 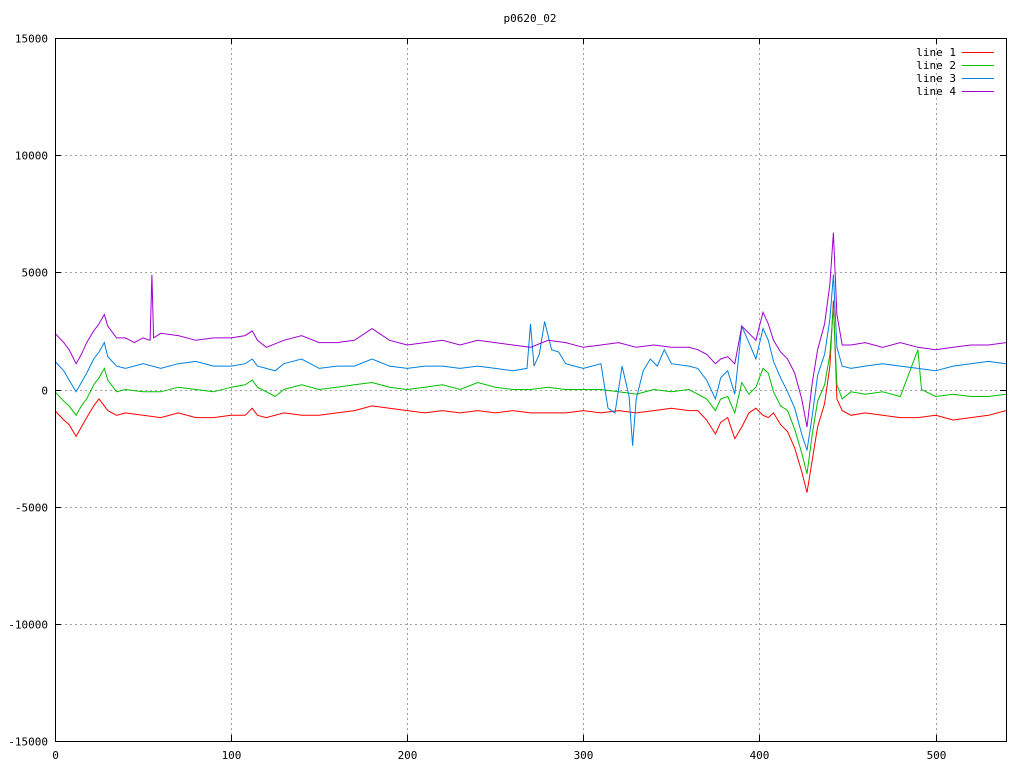 I want to click on x-tick-label: 200, so click(x=408, y=755).